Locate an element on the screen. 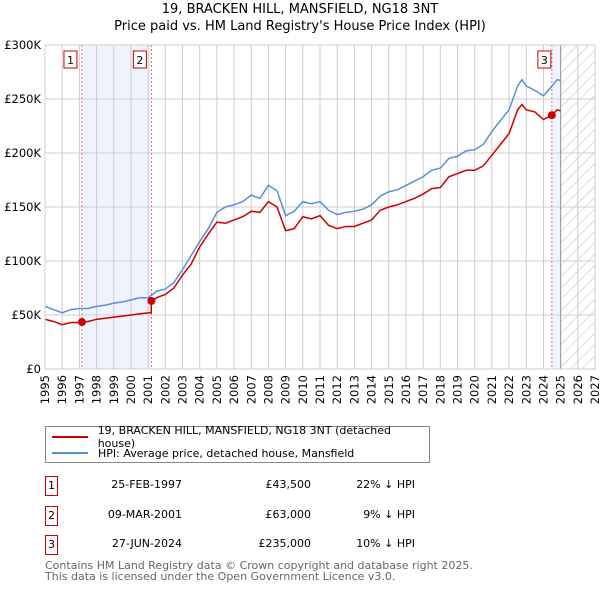 The width and height of the screenshot is (600, 590). y-tick-label: £300K is located at coordinates (22, 45).